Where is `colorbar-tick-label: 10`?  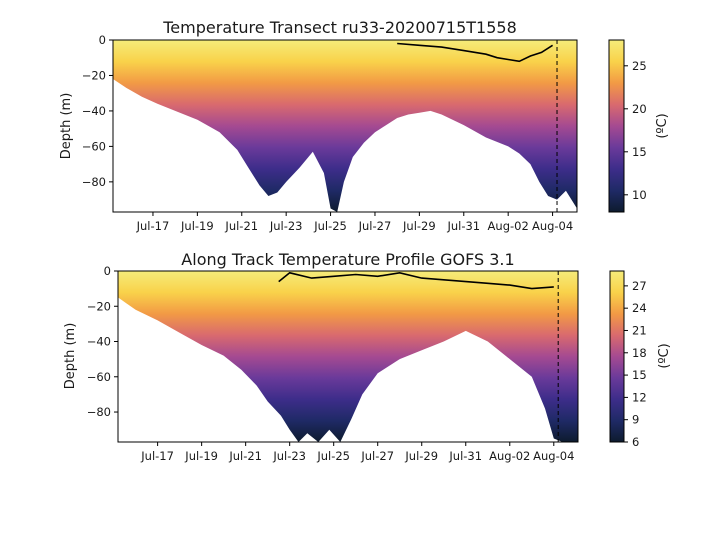
colorbar-tick-label: 10 is located at coordinates (639, 195).